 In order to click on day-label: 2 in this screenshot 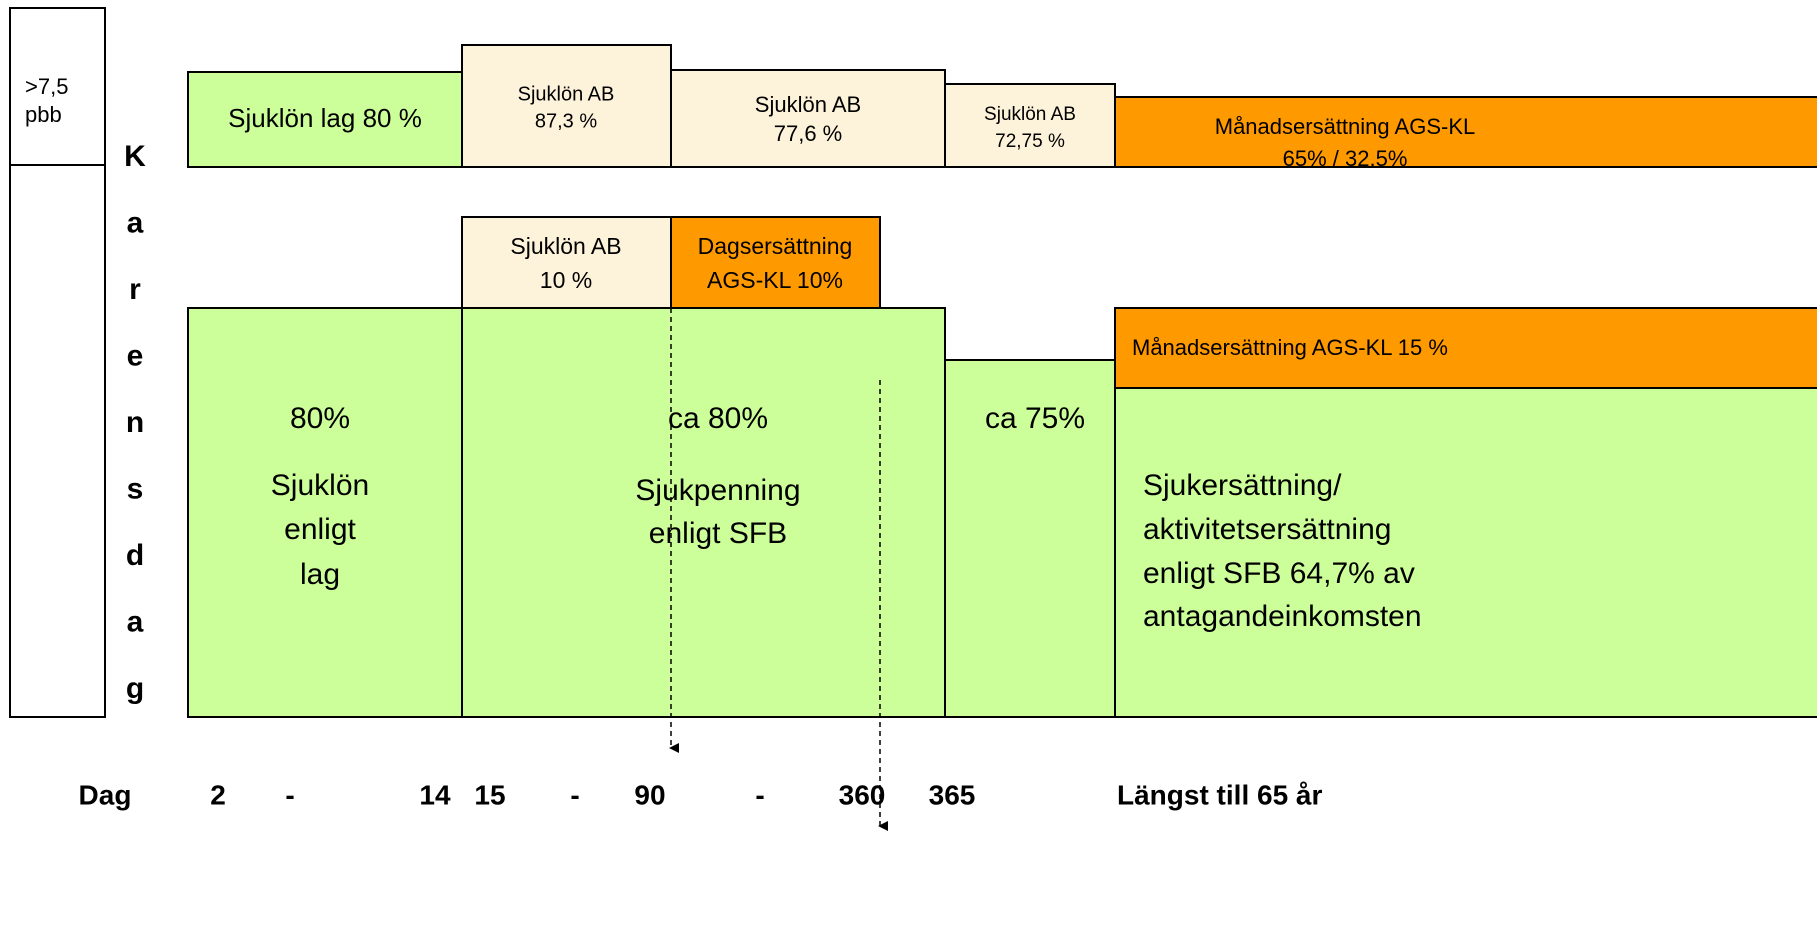, I will do `click(218, 794)`.